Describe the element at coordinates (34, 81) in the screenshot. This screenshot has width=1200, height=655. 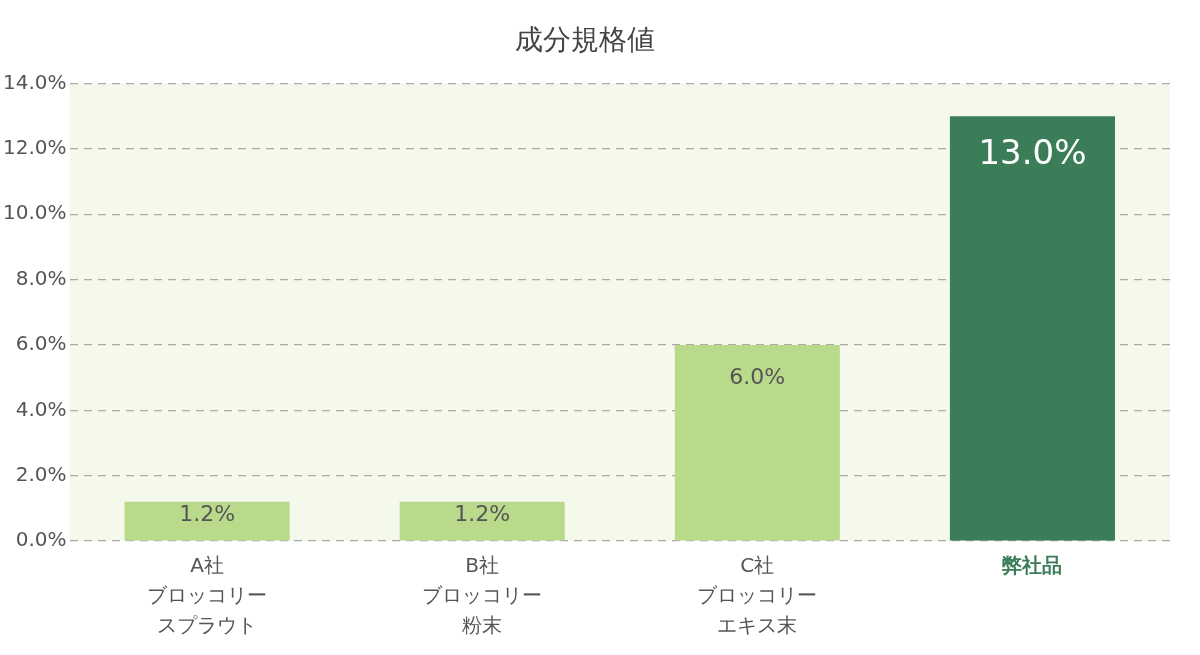
I see `y-tick-label: 14.0%` at that location.